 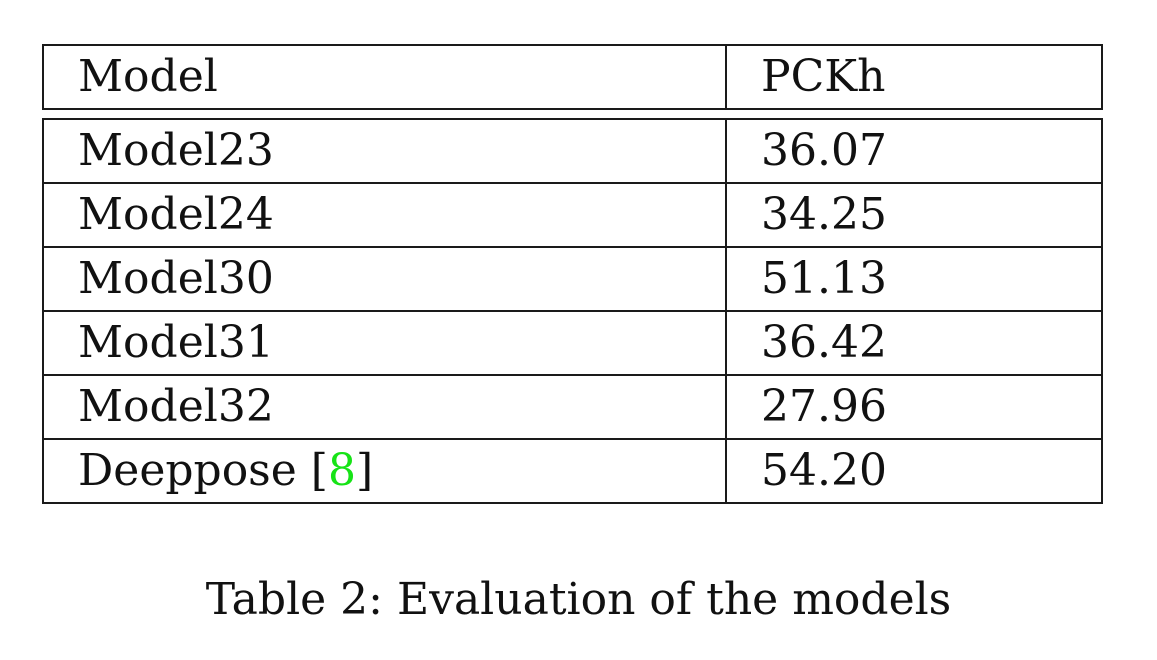 What do you see at coordinates (914, 279) in the screenshot?
I see `pckh-cell: 51.13` at bounding box center [914, 279].